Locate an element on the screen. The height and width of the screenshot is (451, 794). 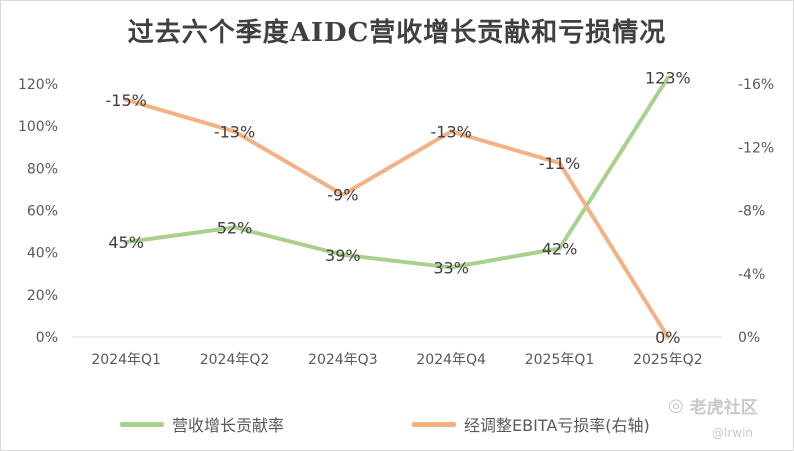
y-left-tick-label: 60% is located at coordinates (42, 212).